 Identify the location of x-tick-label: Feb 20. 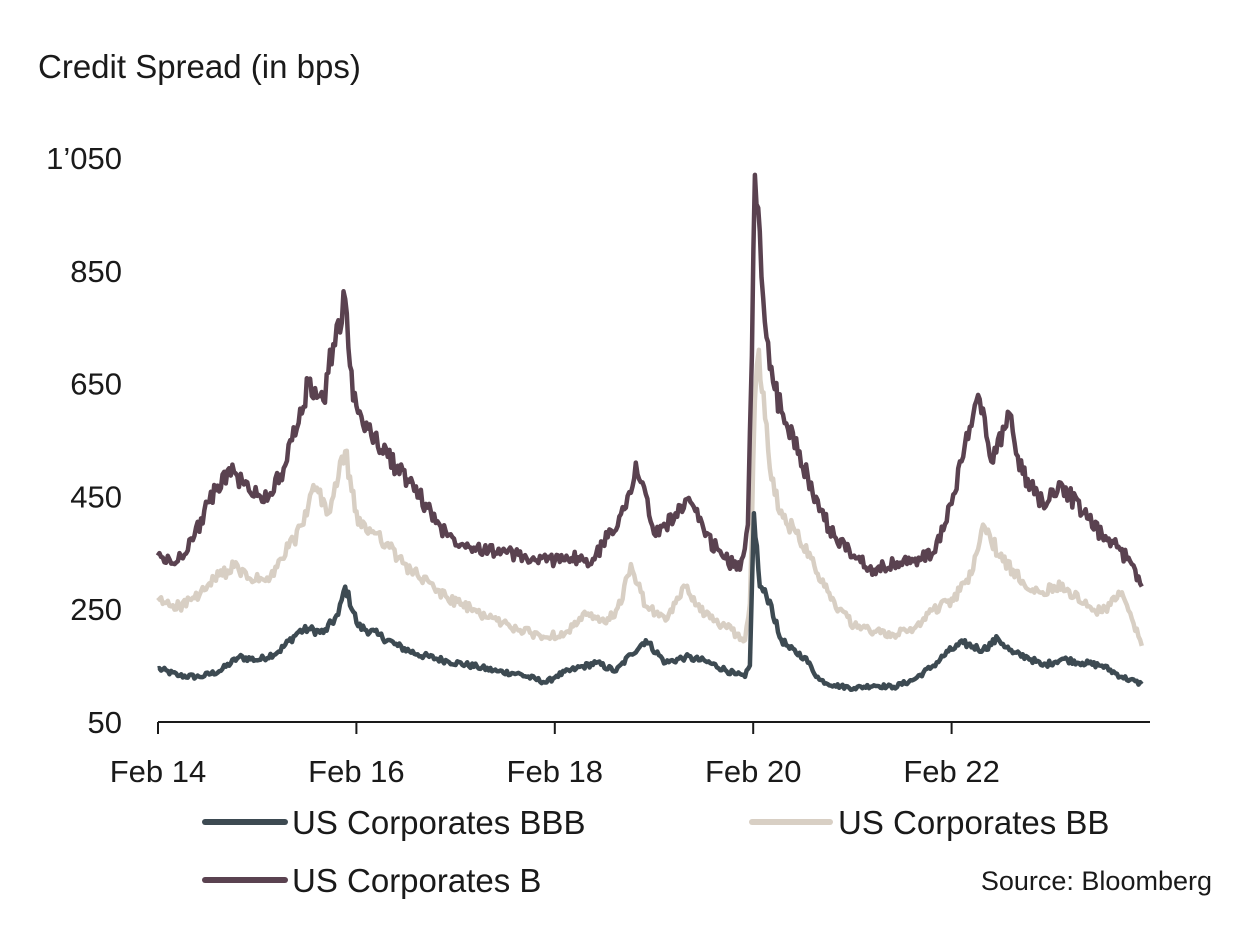
(753, 771).